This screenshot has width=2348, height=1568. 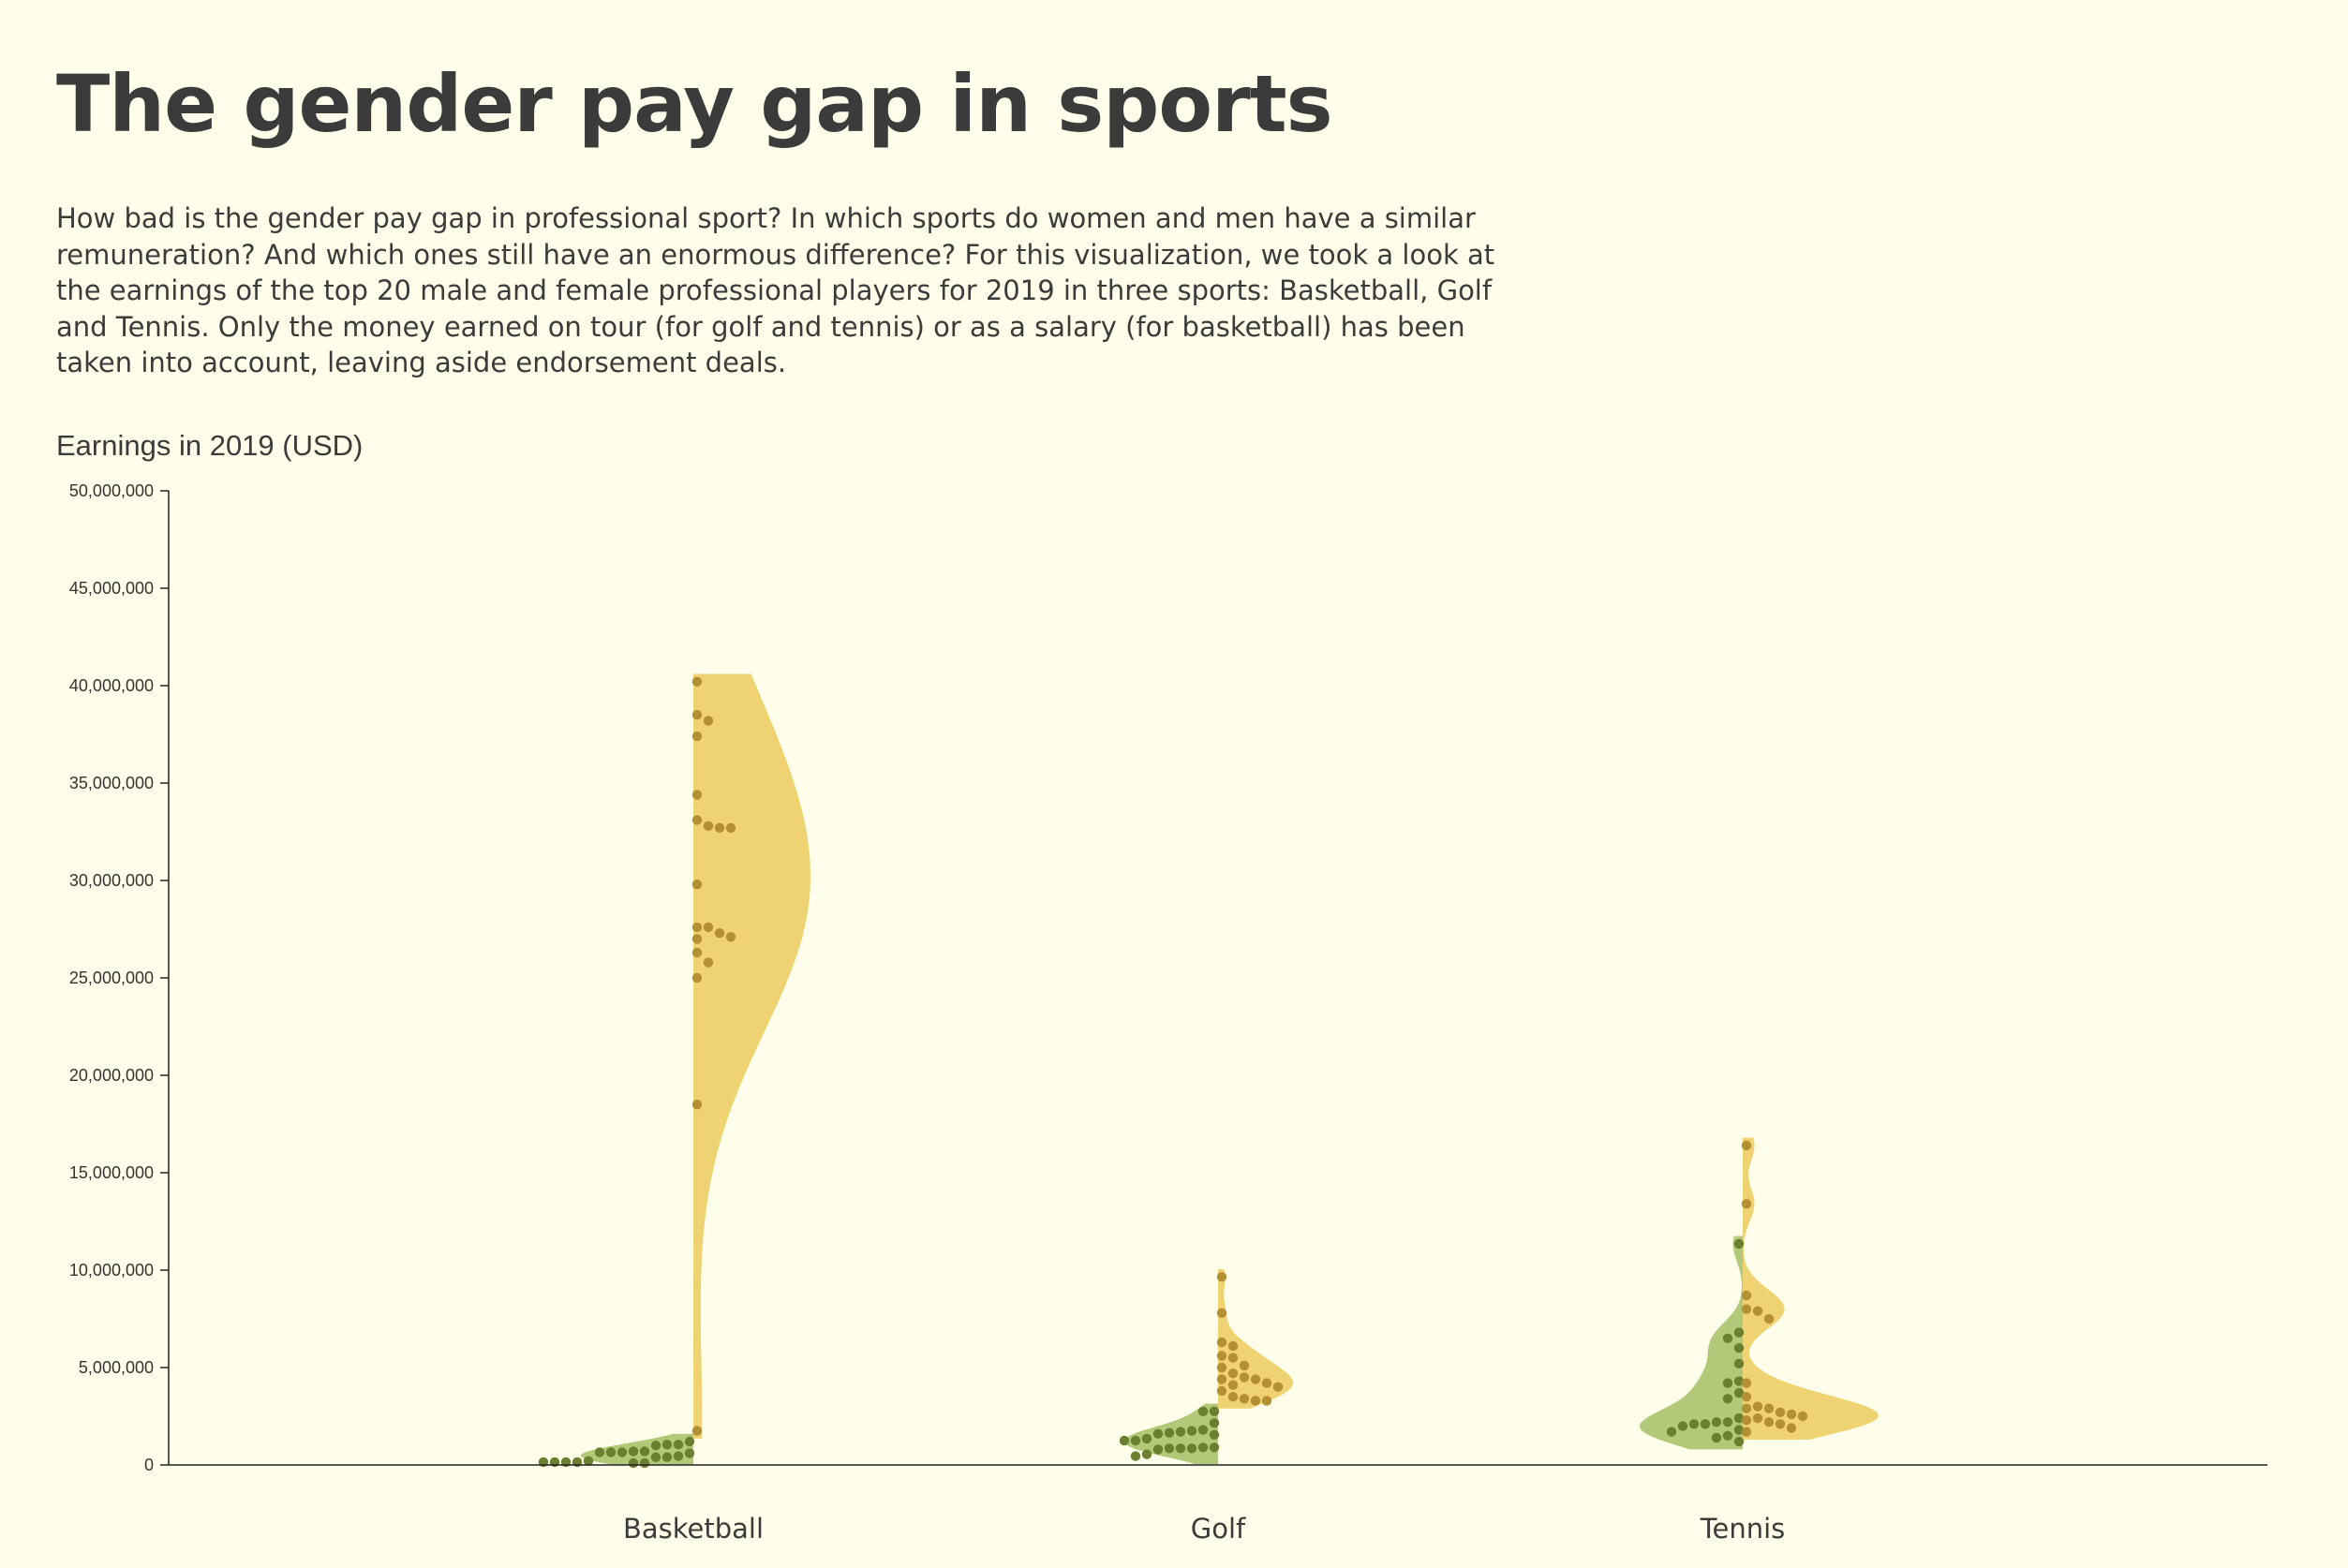 I want to click on x-category-label: Tennis, so click(x=1743, y=1529).